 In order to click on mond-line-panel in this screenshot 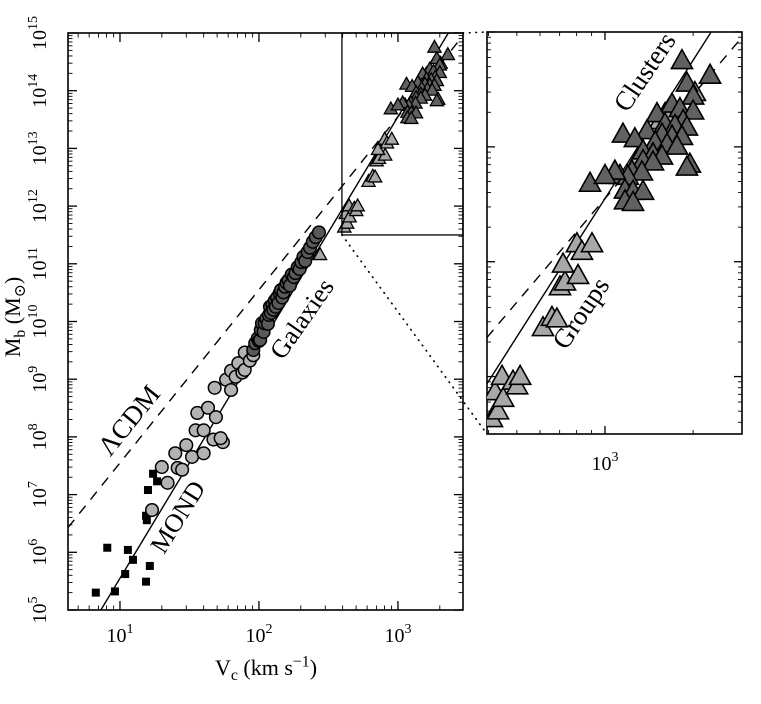, I will do `click(599, 208)`.